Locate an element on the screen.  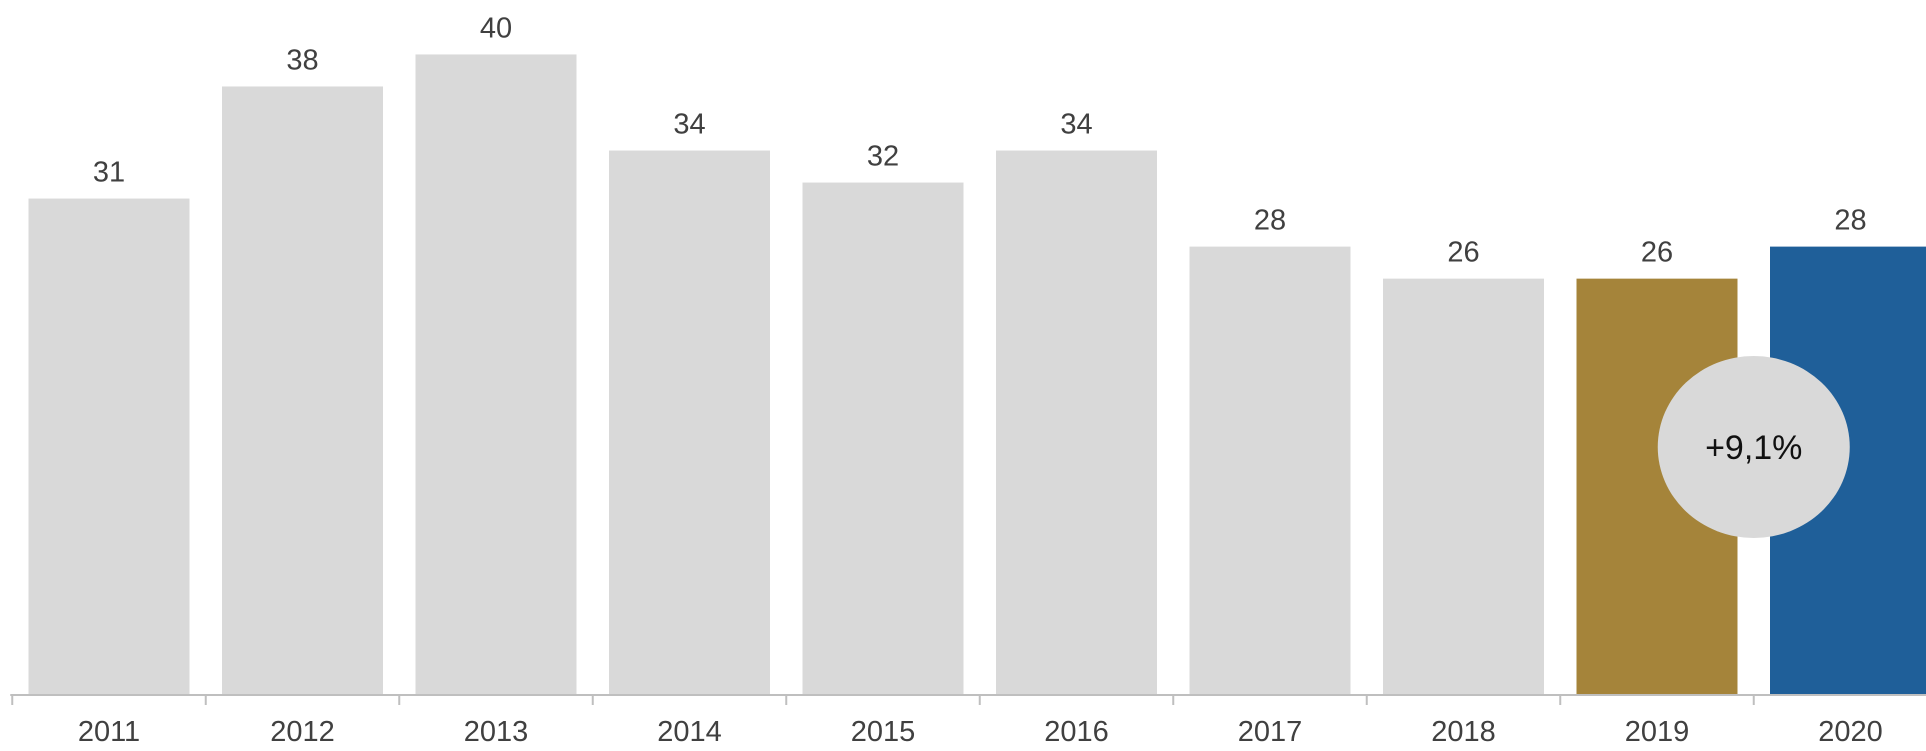
x-tick-label-2011: 2011 is located at coordinates (109, 732).